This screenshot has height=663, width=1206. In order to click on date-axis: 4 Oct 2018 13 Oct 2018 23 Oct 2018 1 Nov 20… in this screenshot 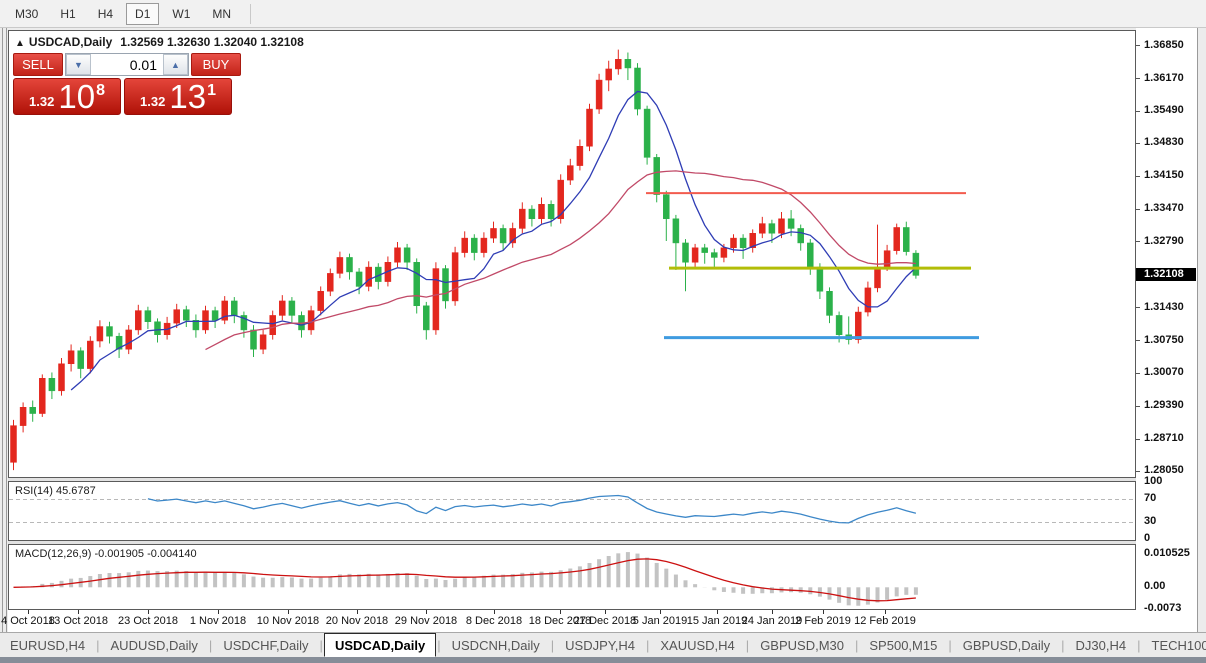, I will do `click(568, 621)`.